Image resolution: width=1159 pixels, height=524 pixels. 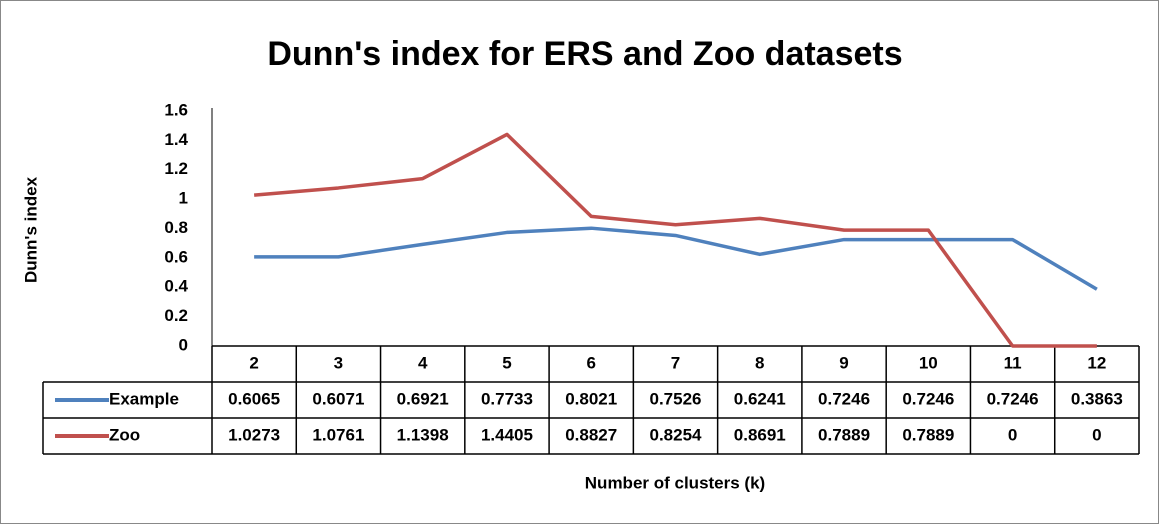 I want to click on table-value: 0.6071, so click(x=338, y=398).